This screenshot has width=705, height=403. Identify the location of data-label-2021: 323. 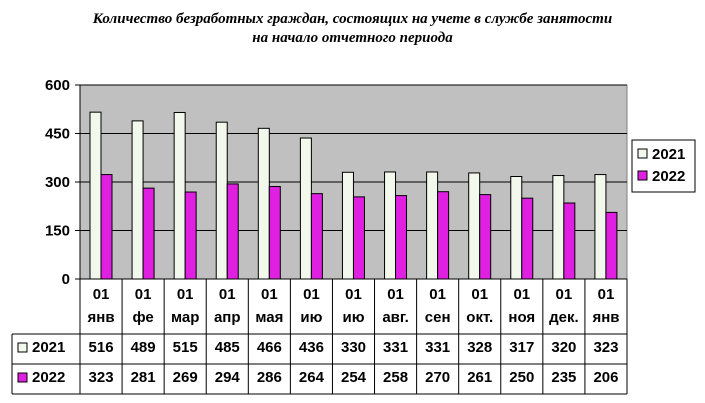
(605, 347).